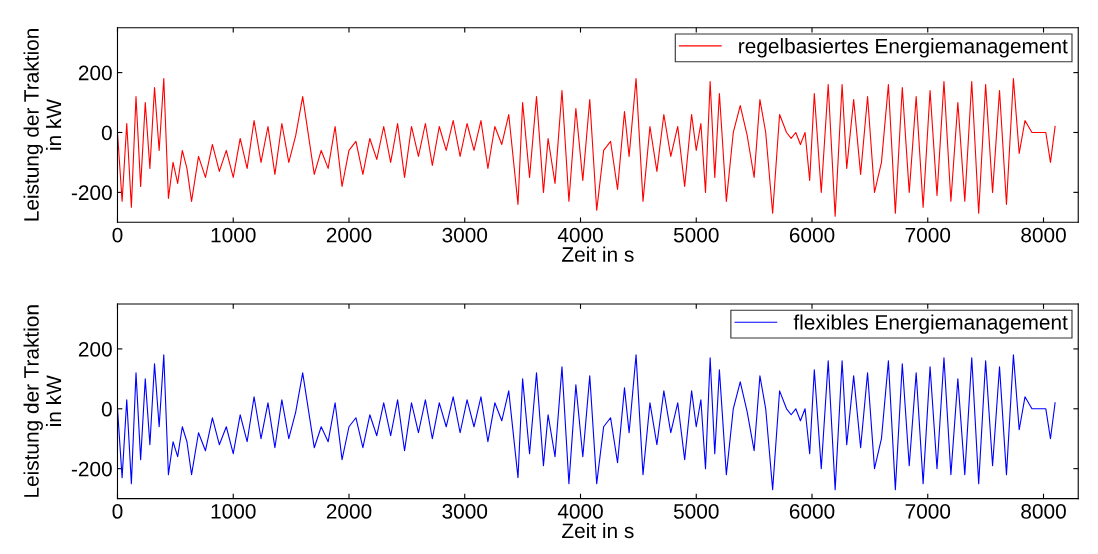  Describe the element at coordinates (930, 324) in the screenshot. I see `legend-label: flexibles Energiemanagement` at that location.